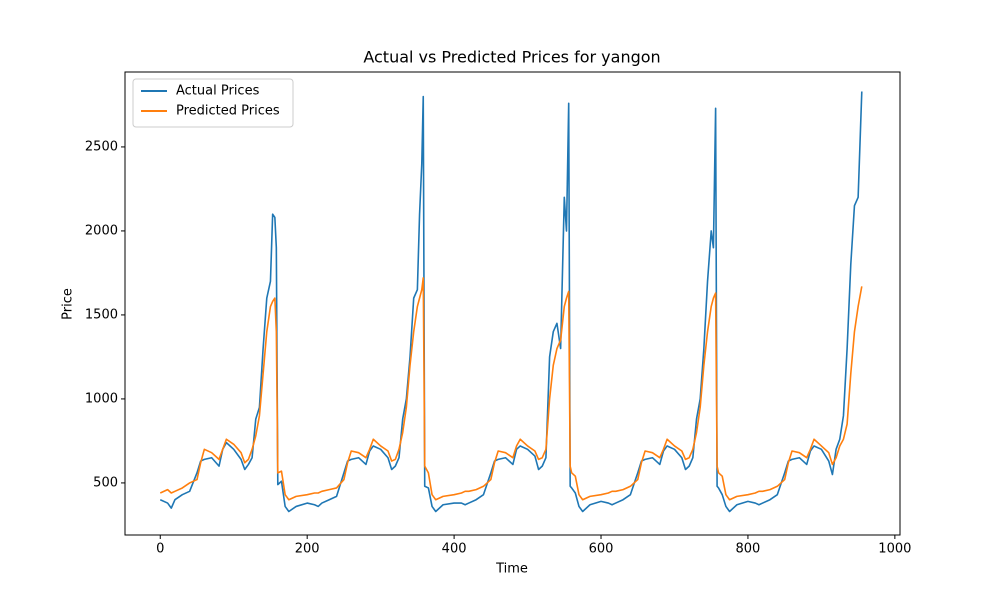 This screenshot has width=1000, height=600. Describe the element at coordinates (101, 314) in the screenshot. I see `y-tick-label: 1500` at that location.